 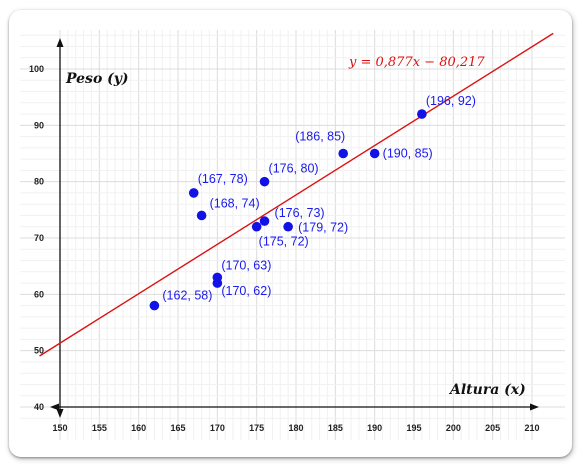 What do you see at coordinates (492, 428) in the screenshot?
I see `x-tick-label: 205` at bounding box center [492, 428].